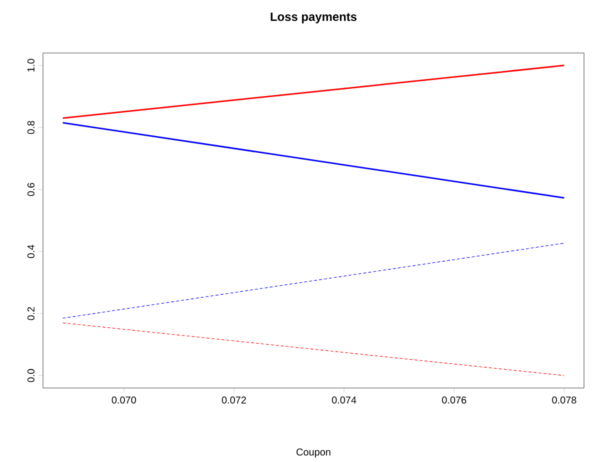 The height and width of the screenshot is (462, 594). Describe the element at coordinates (30, 127) in the screenshot. I see `y-tick-label: 0.8` at that location.